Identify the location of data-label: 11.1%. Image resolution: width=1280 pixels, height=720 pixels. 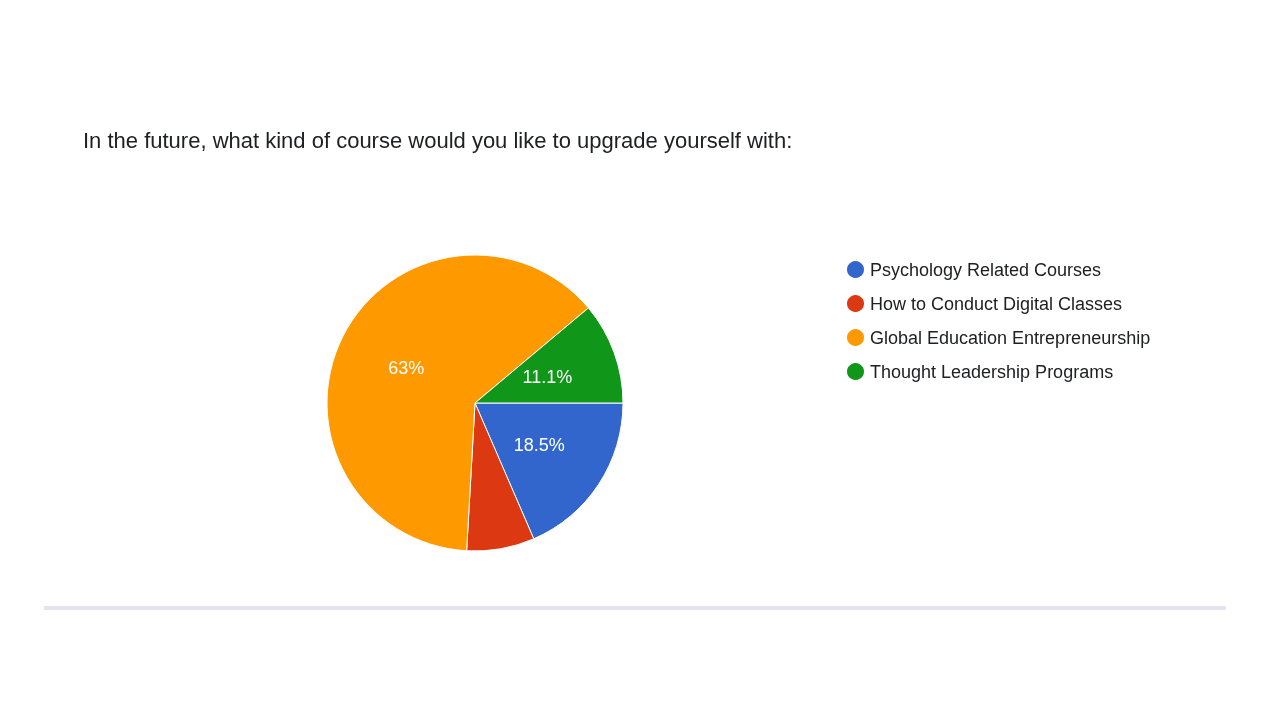
(547, 376).